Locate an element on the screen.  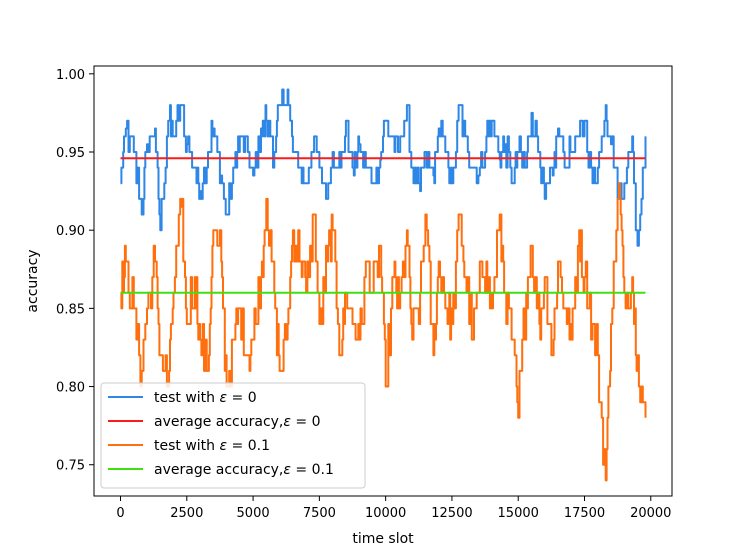
x-tick-label: 12500 is located at coordinates (451, 513).